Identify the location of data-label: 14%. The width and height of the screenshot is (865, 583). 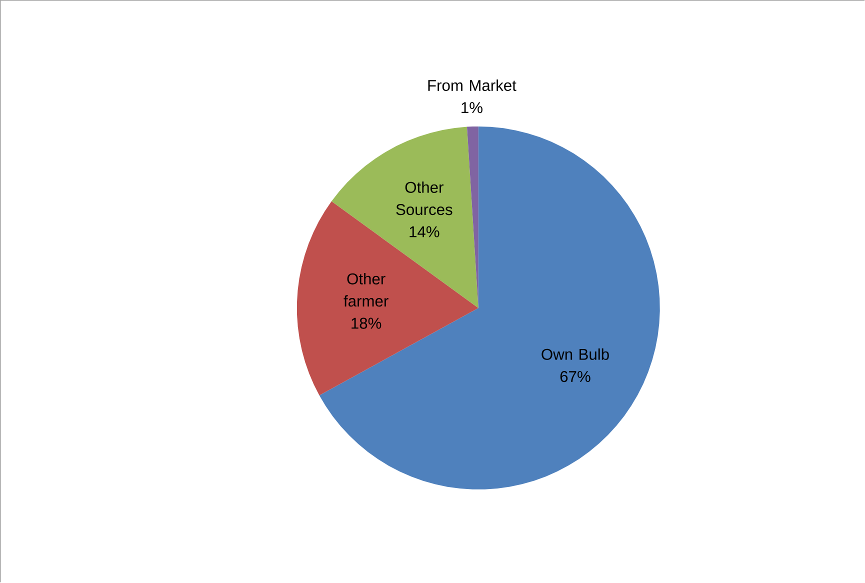
(425, 232).